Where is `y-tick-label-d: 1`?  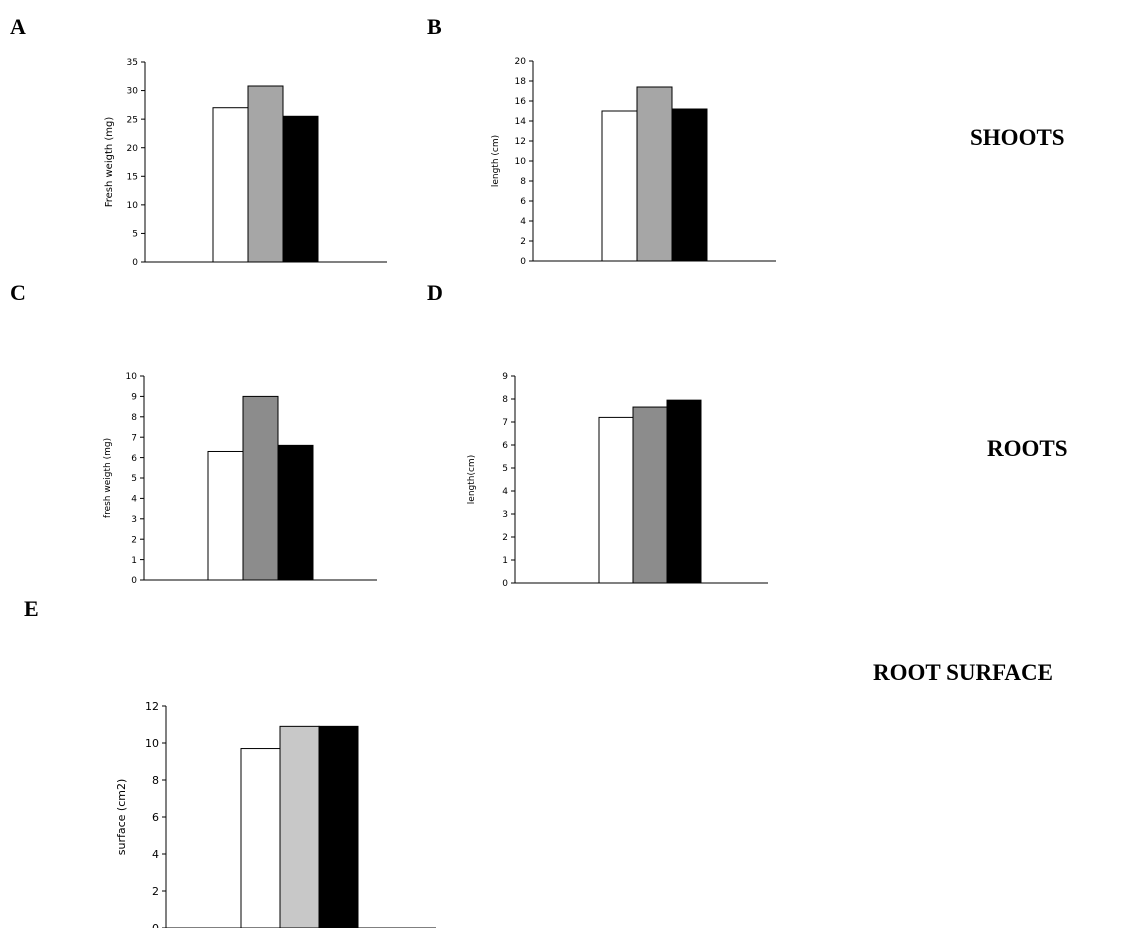
y-tick-label-d: 1 is located at coordinates (505, 561).